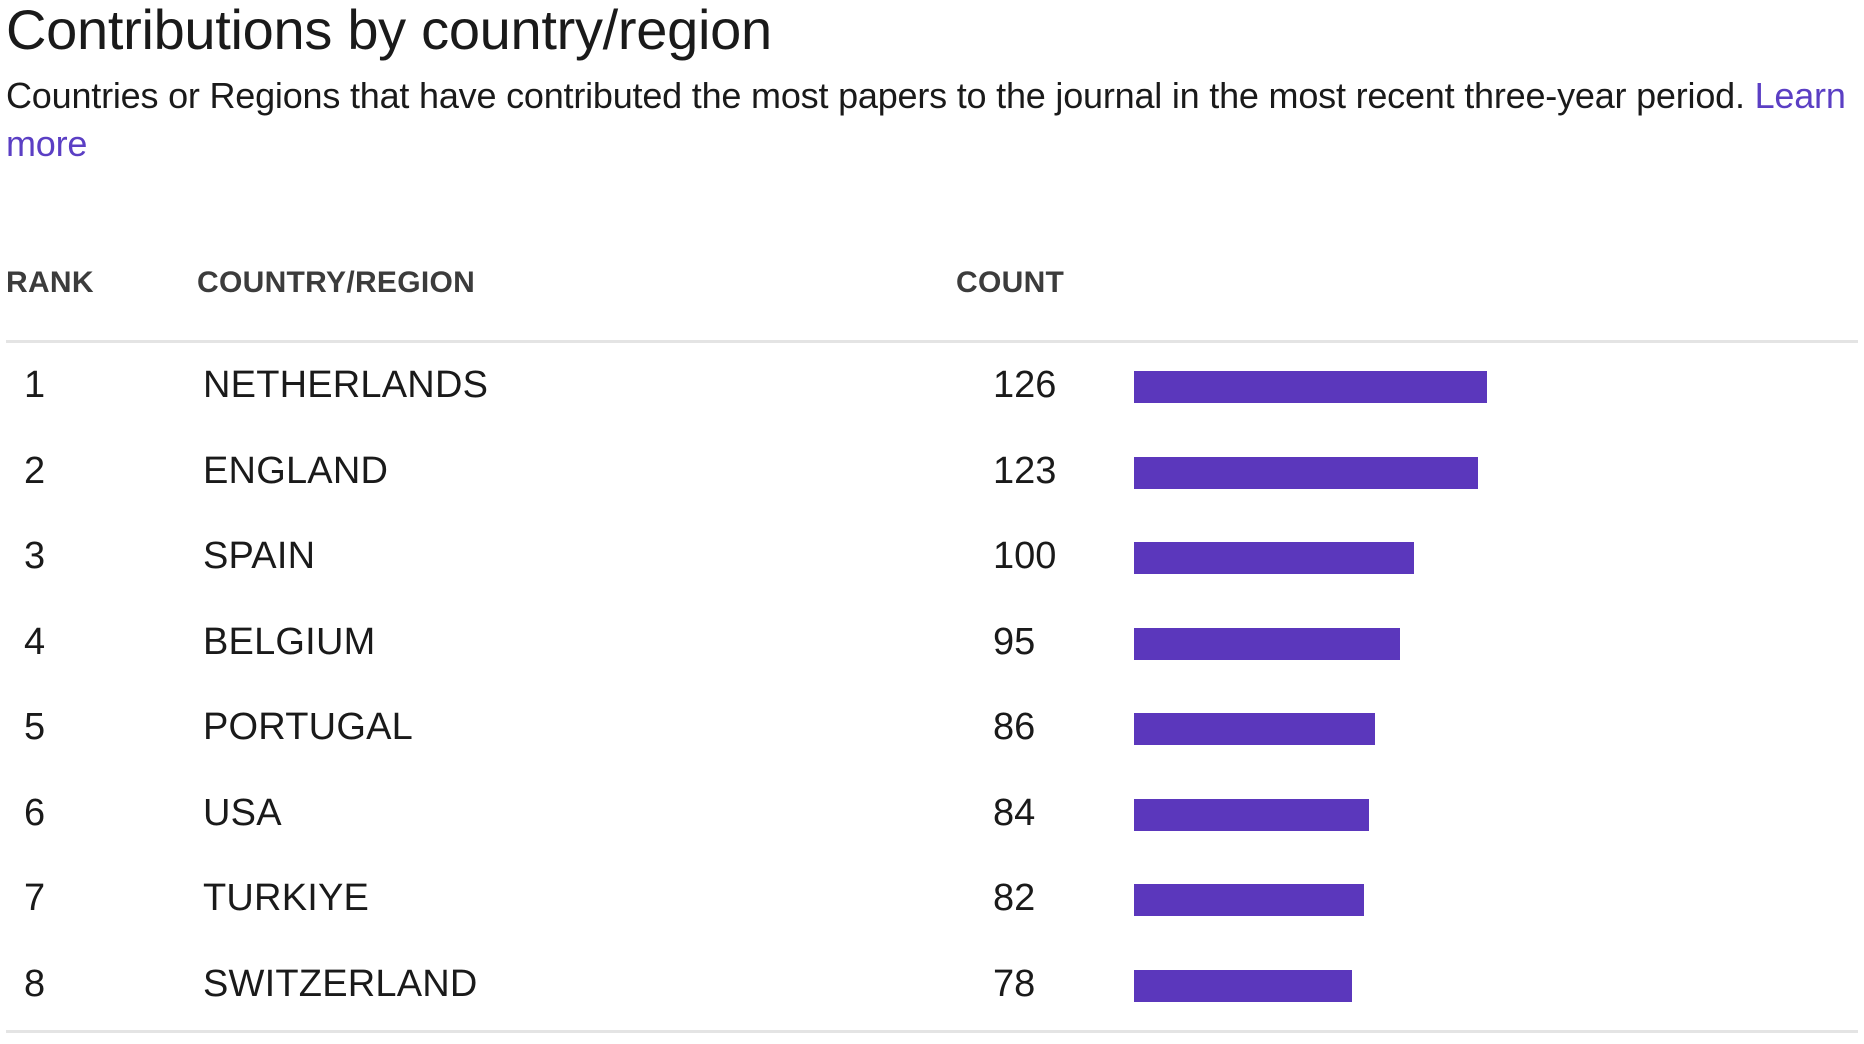 The height and width of the screenshot is (1044, 1864). I want to click on column-header-count: COUNT, so click(1010, 282).